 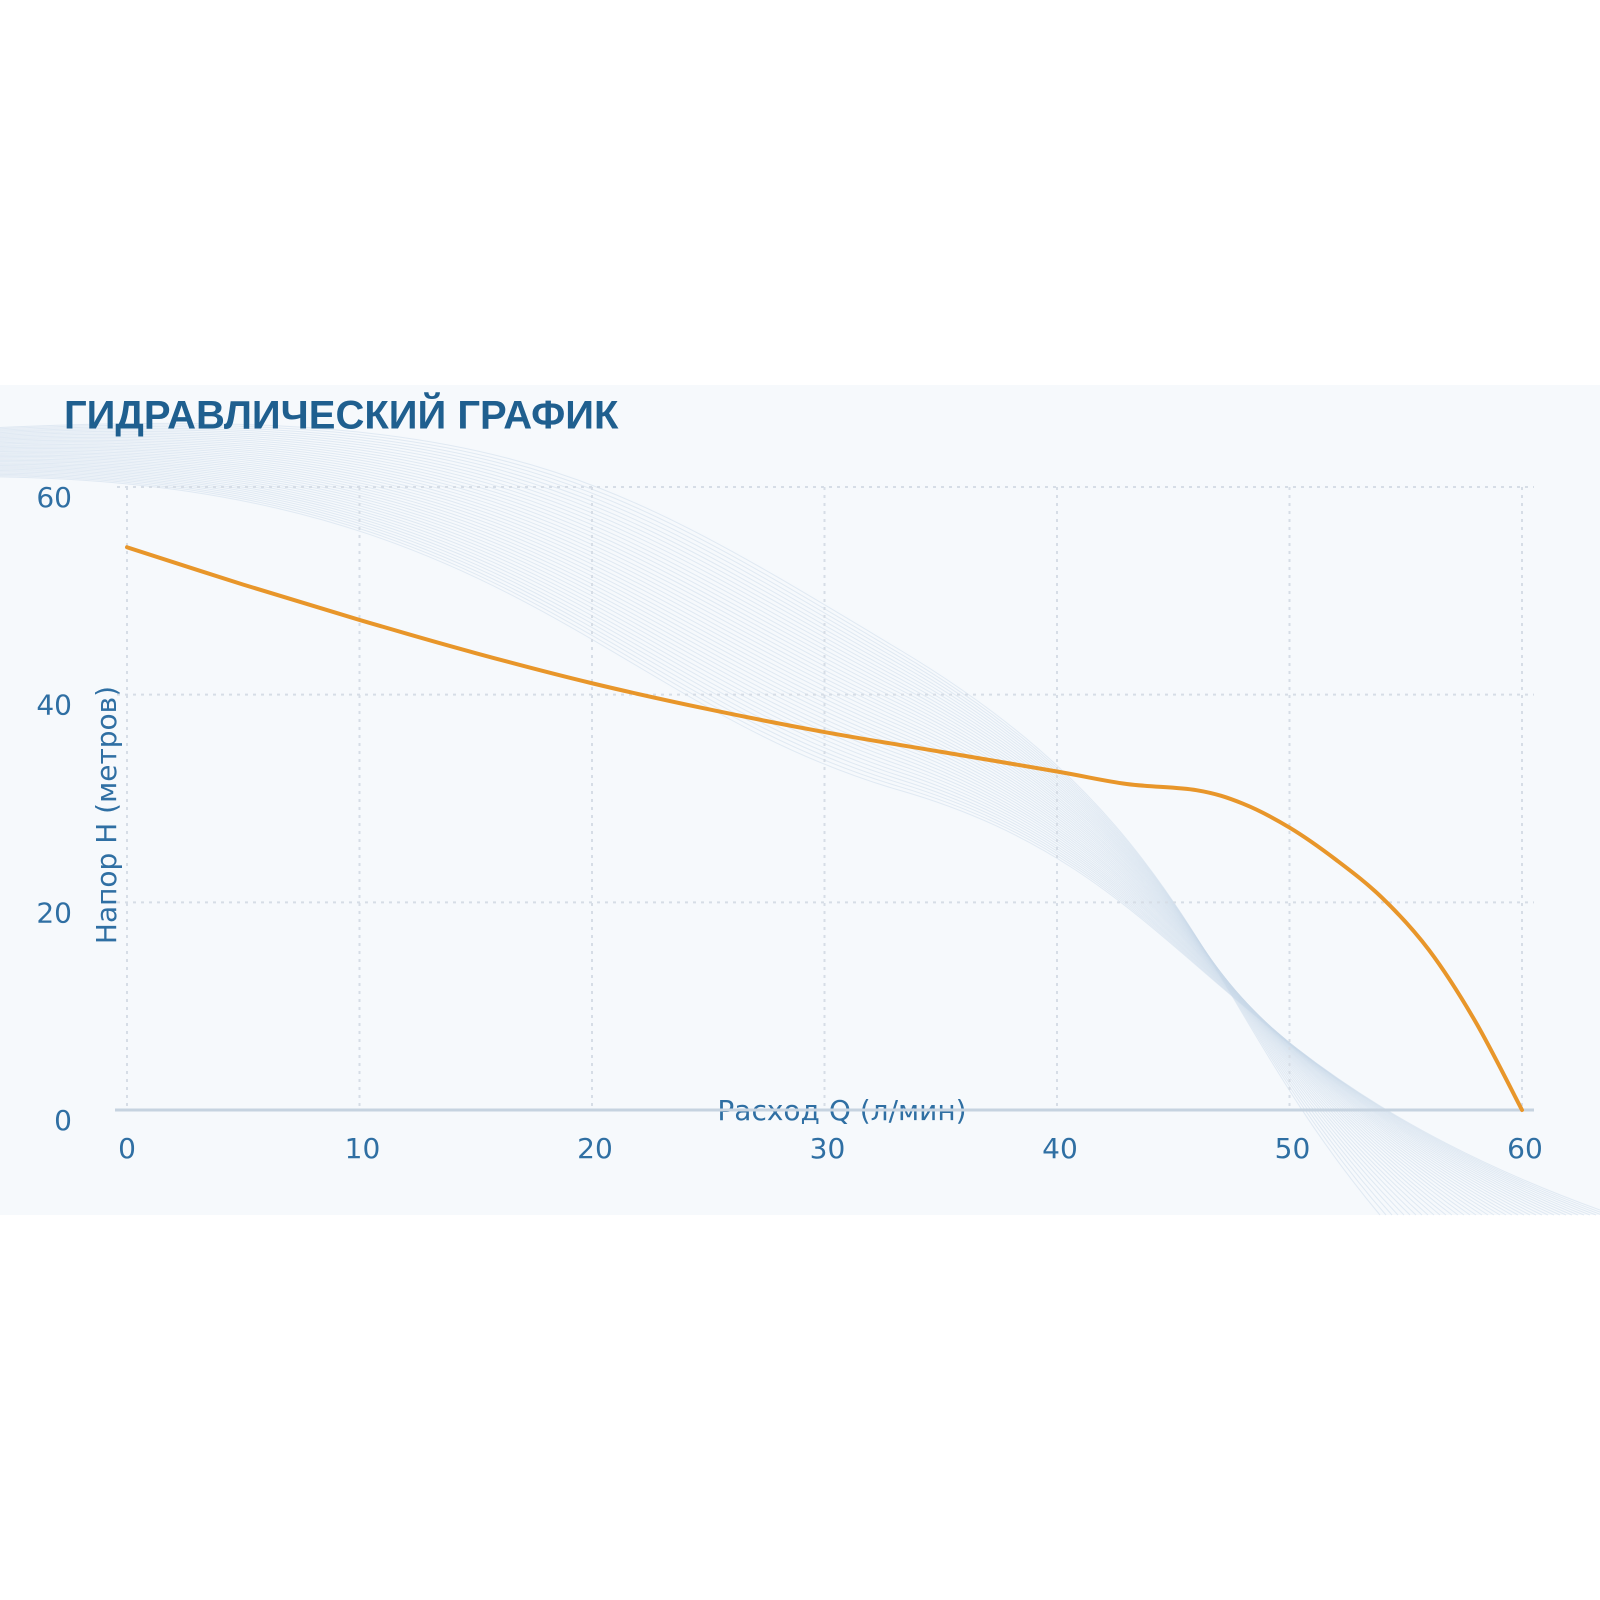 I want to click on x-tick-label: 0, so click(x=127, y=1148).